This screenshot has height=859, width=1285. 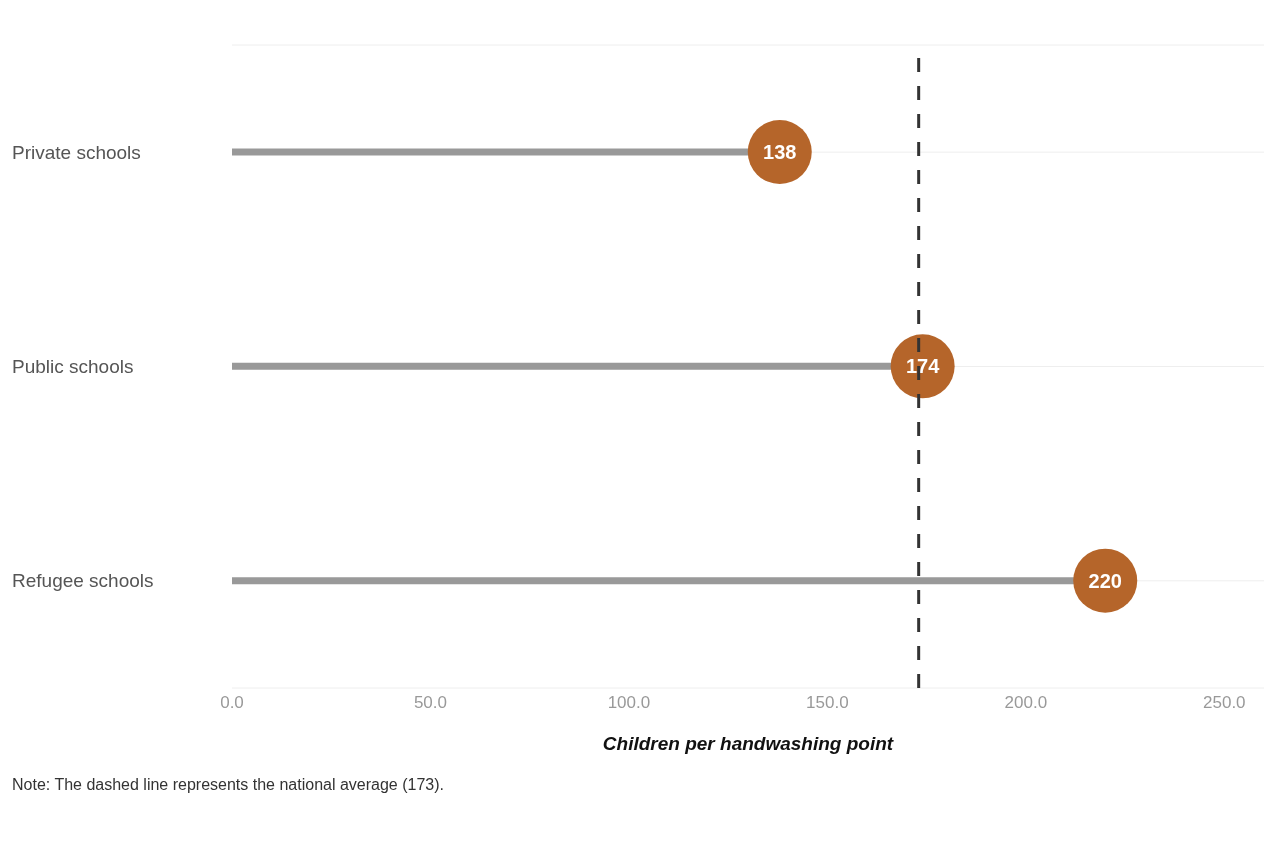 I want to click on x-tick-label: 100.0, so click(x=629, y=703).